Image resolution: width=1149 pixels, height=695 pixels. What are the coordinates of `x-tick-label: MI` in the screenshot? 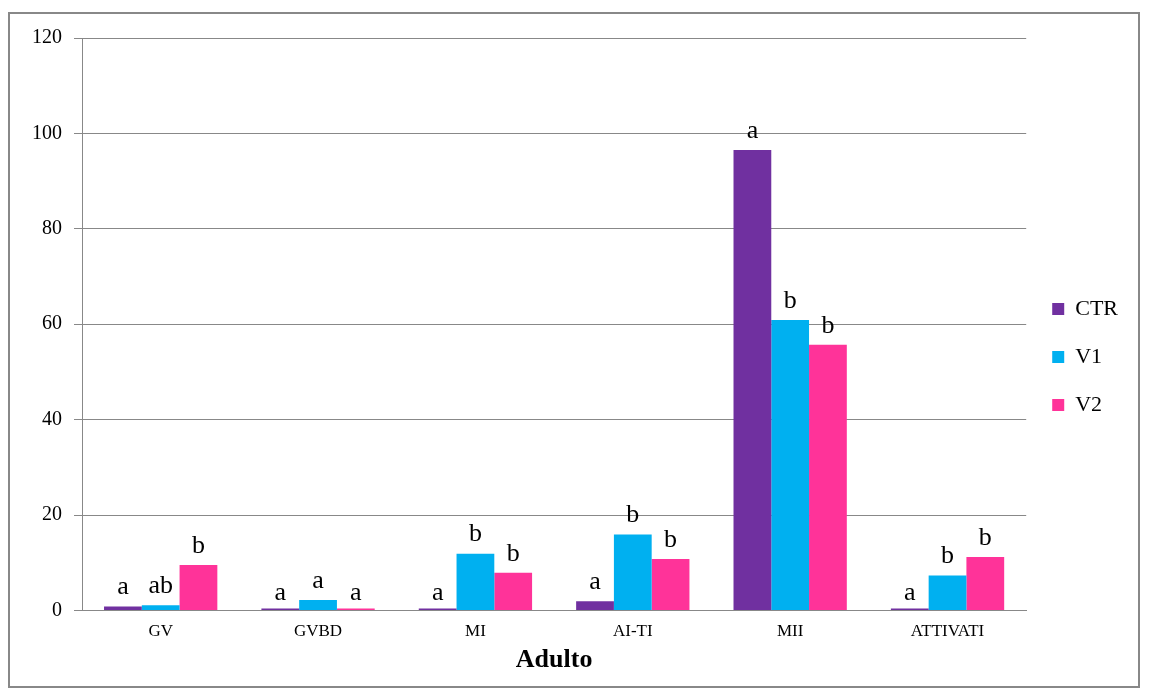 It's located at (476, 631).